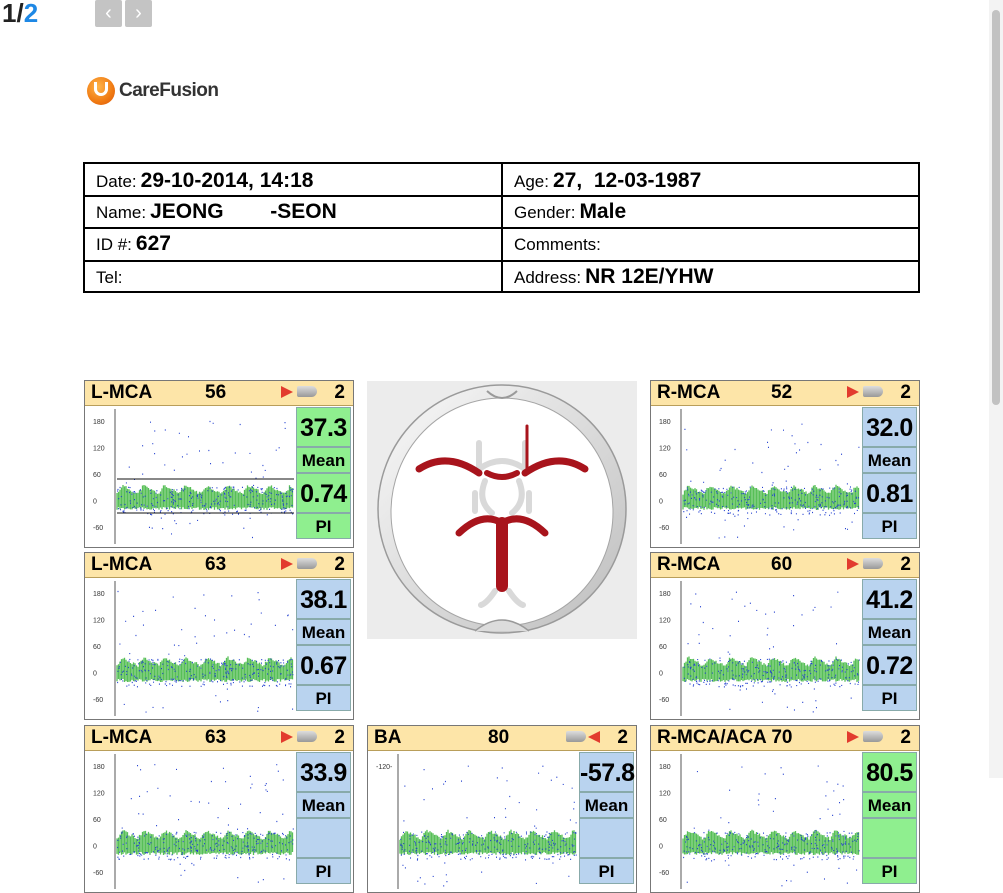  I want to click on name-label: Name:, so click(121, 212).